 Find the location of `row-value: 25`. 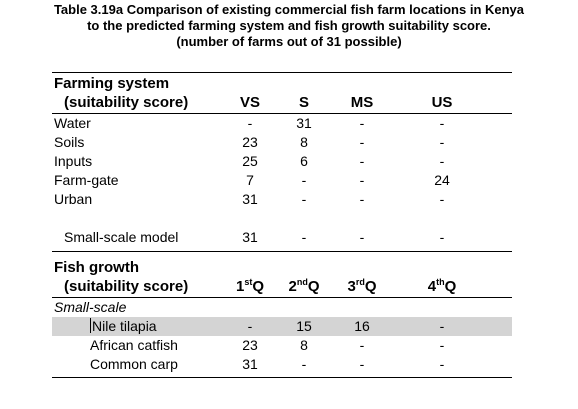

row-value: 25 is located at coordinates (250, 161).